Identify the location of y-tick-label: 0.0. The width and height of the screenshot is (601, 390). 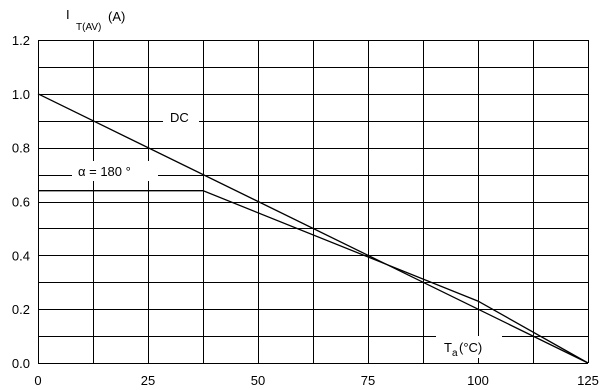
(21, 363).